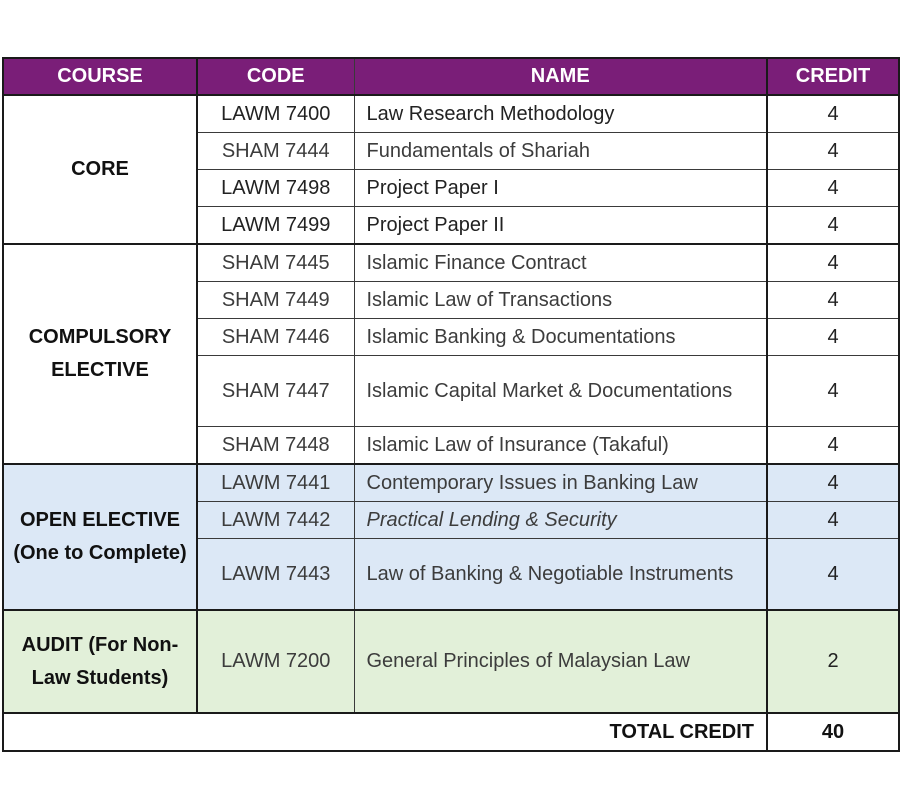 The width and height of the screenshot is (900, 800). Describe the element at coordinates (560, 337) in the screenshot. I see `course-name: Islamic Banking & Documentations` at that location.